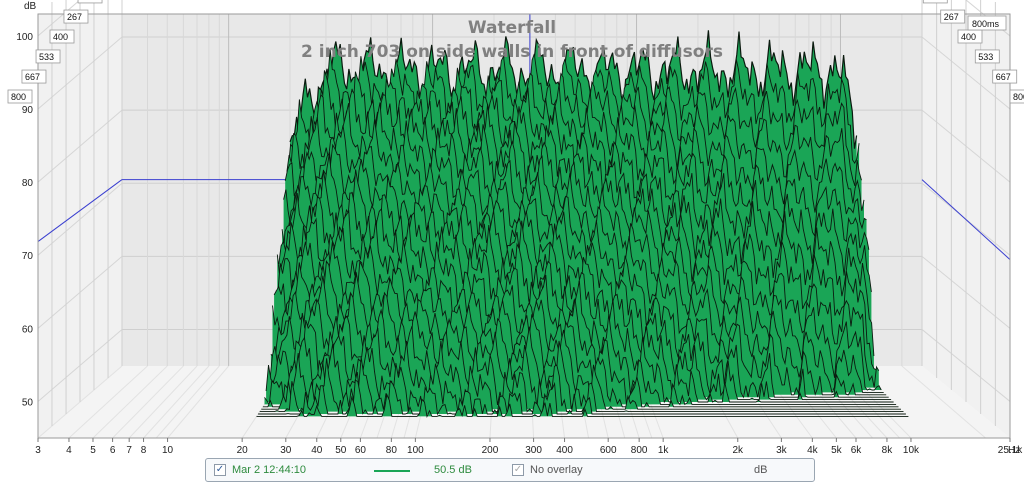 The image size is (1024, 485). I want to click on x-tick-label: 50, so click(341, 450).